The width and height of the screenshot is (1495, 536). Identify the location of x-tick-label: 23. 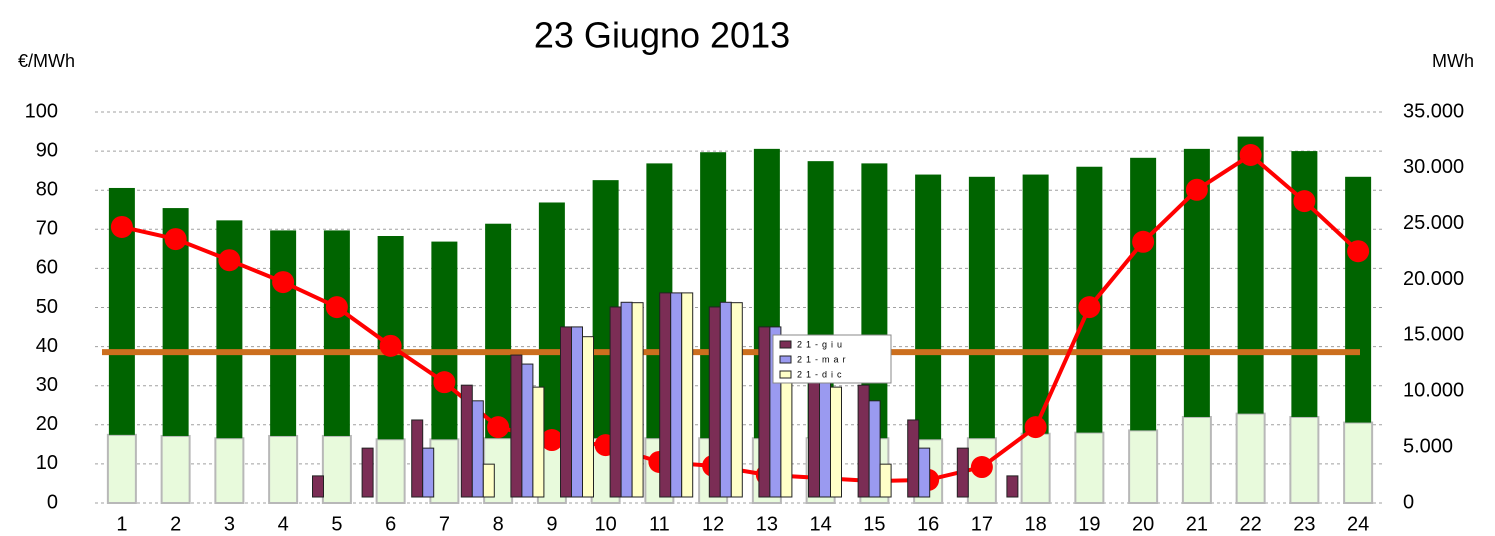
(1304, 524).